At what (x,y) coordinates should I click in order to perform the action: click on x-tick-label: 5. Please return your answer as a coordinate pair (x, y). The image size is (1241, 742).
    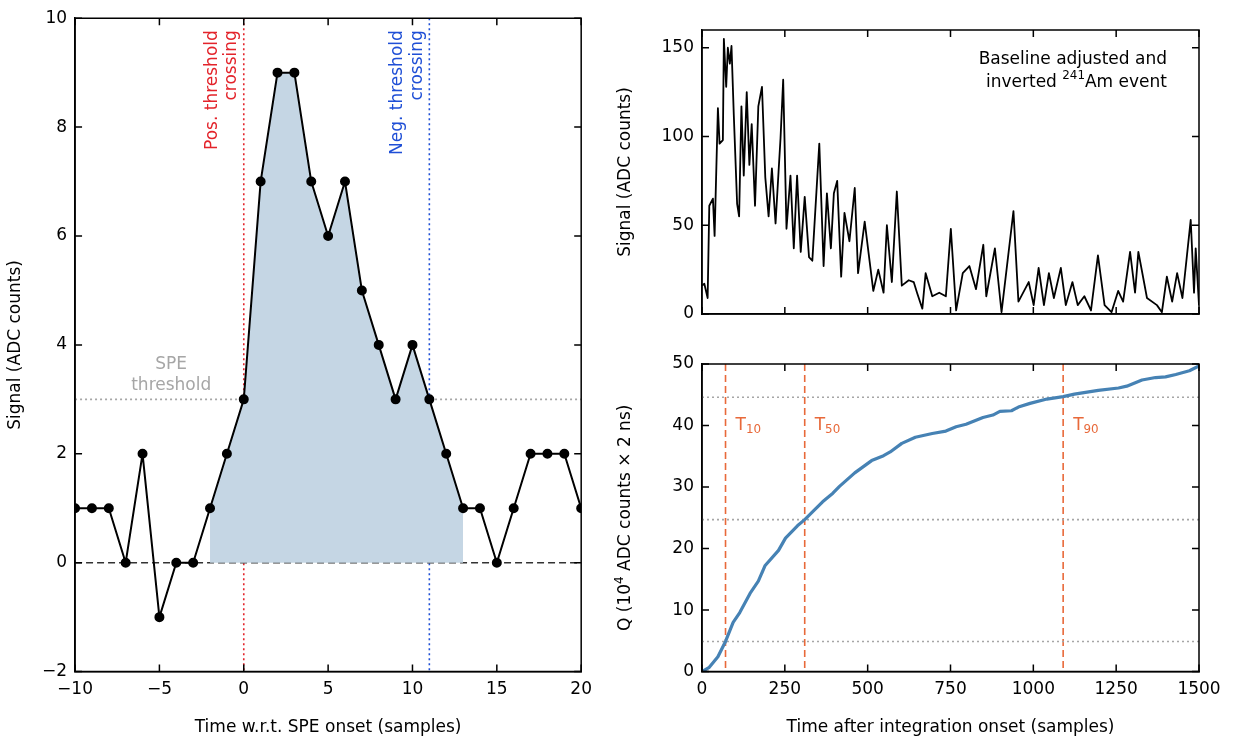
    Looking at the image, I should click on (328, 688).